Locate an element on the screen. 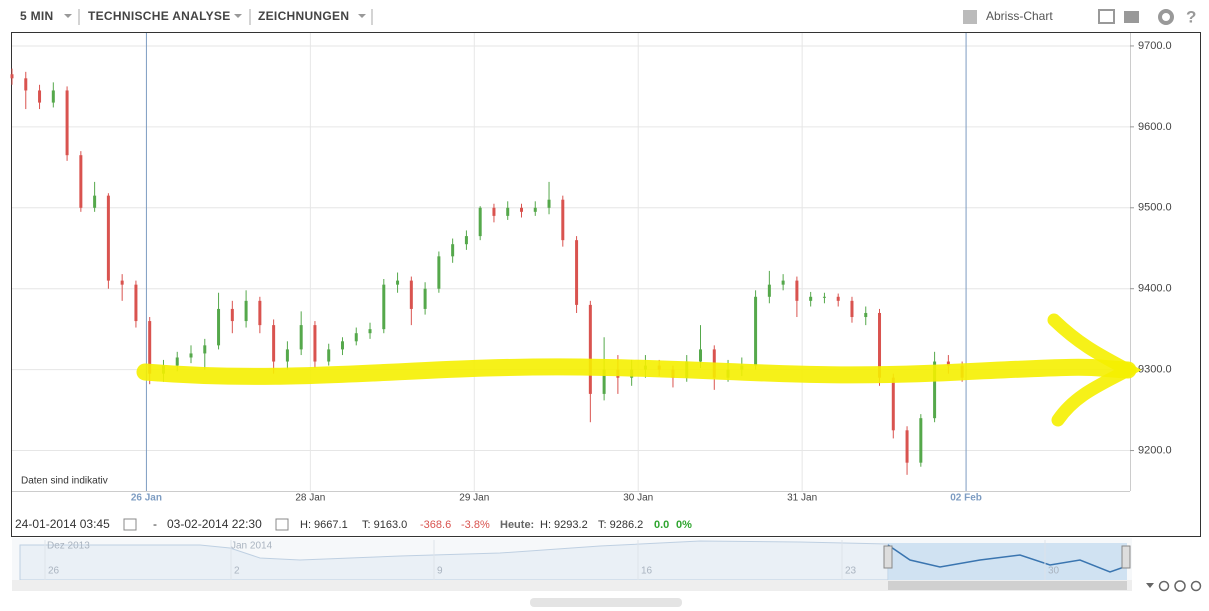 This screenshot has height=611, width=1209. navigator-month: Dez 2013 is located at coordinates (68, 546).